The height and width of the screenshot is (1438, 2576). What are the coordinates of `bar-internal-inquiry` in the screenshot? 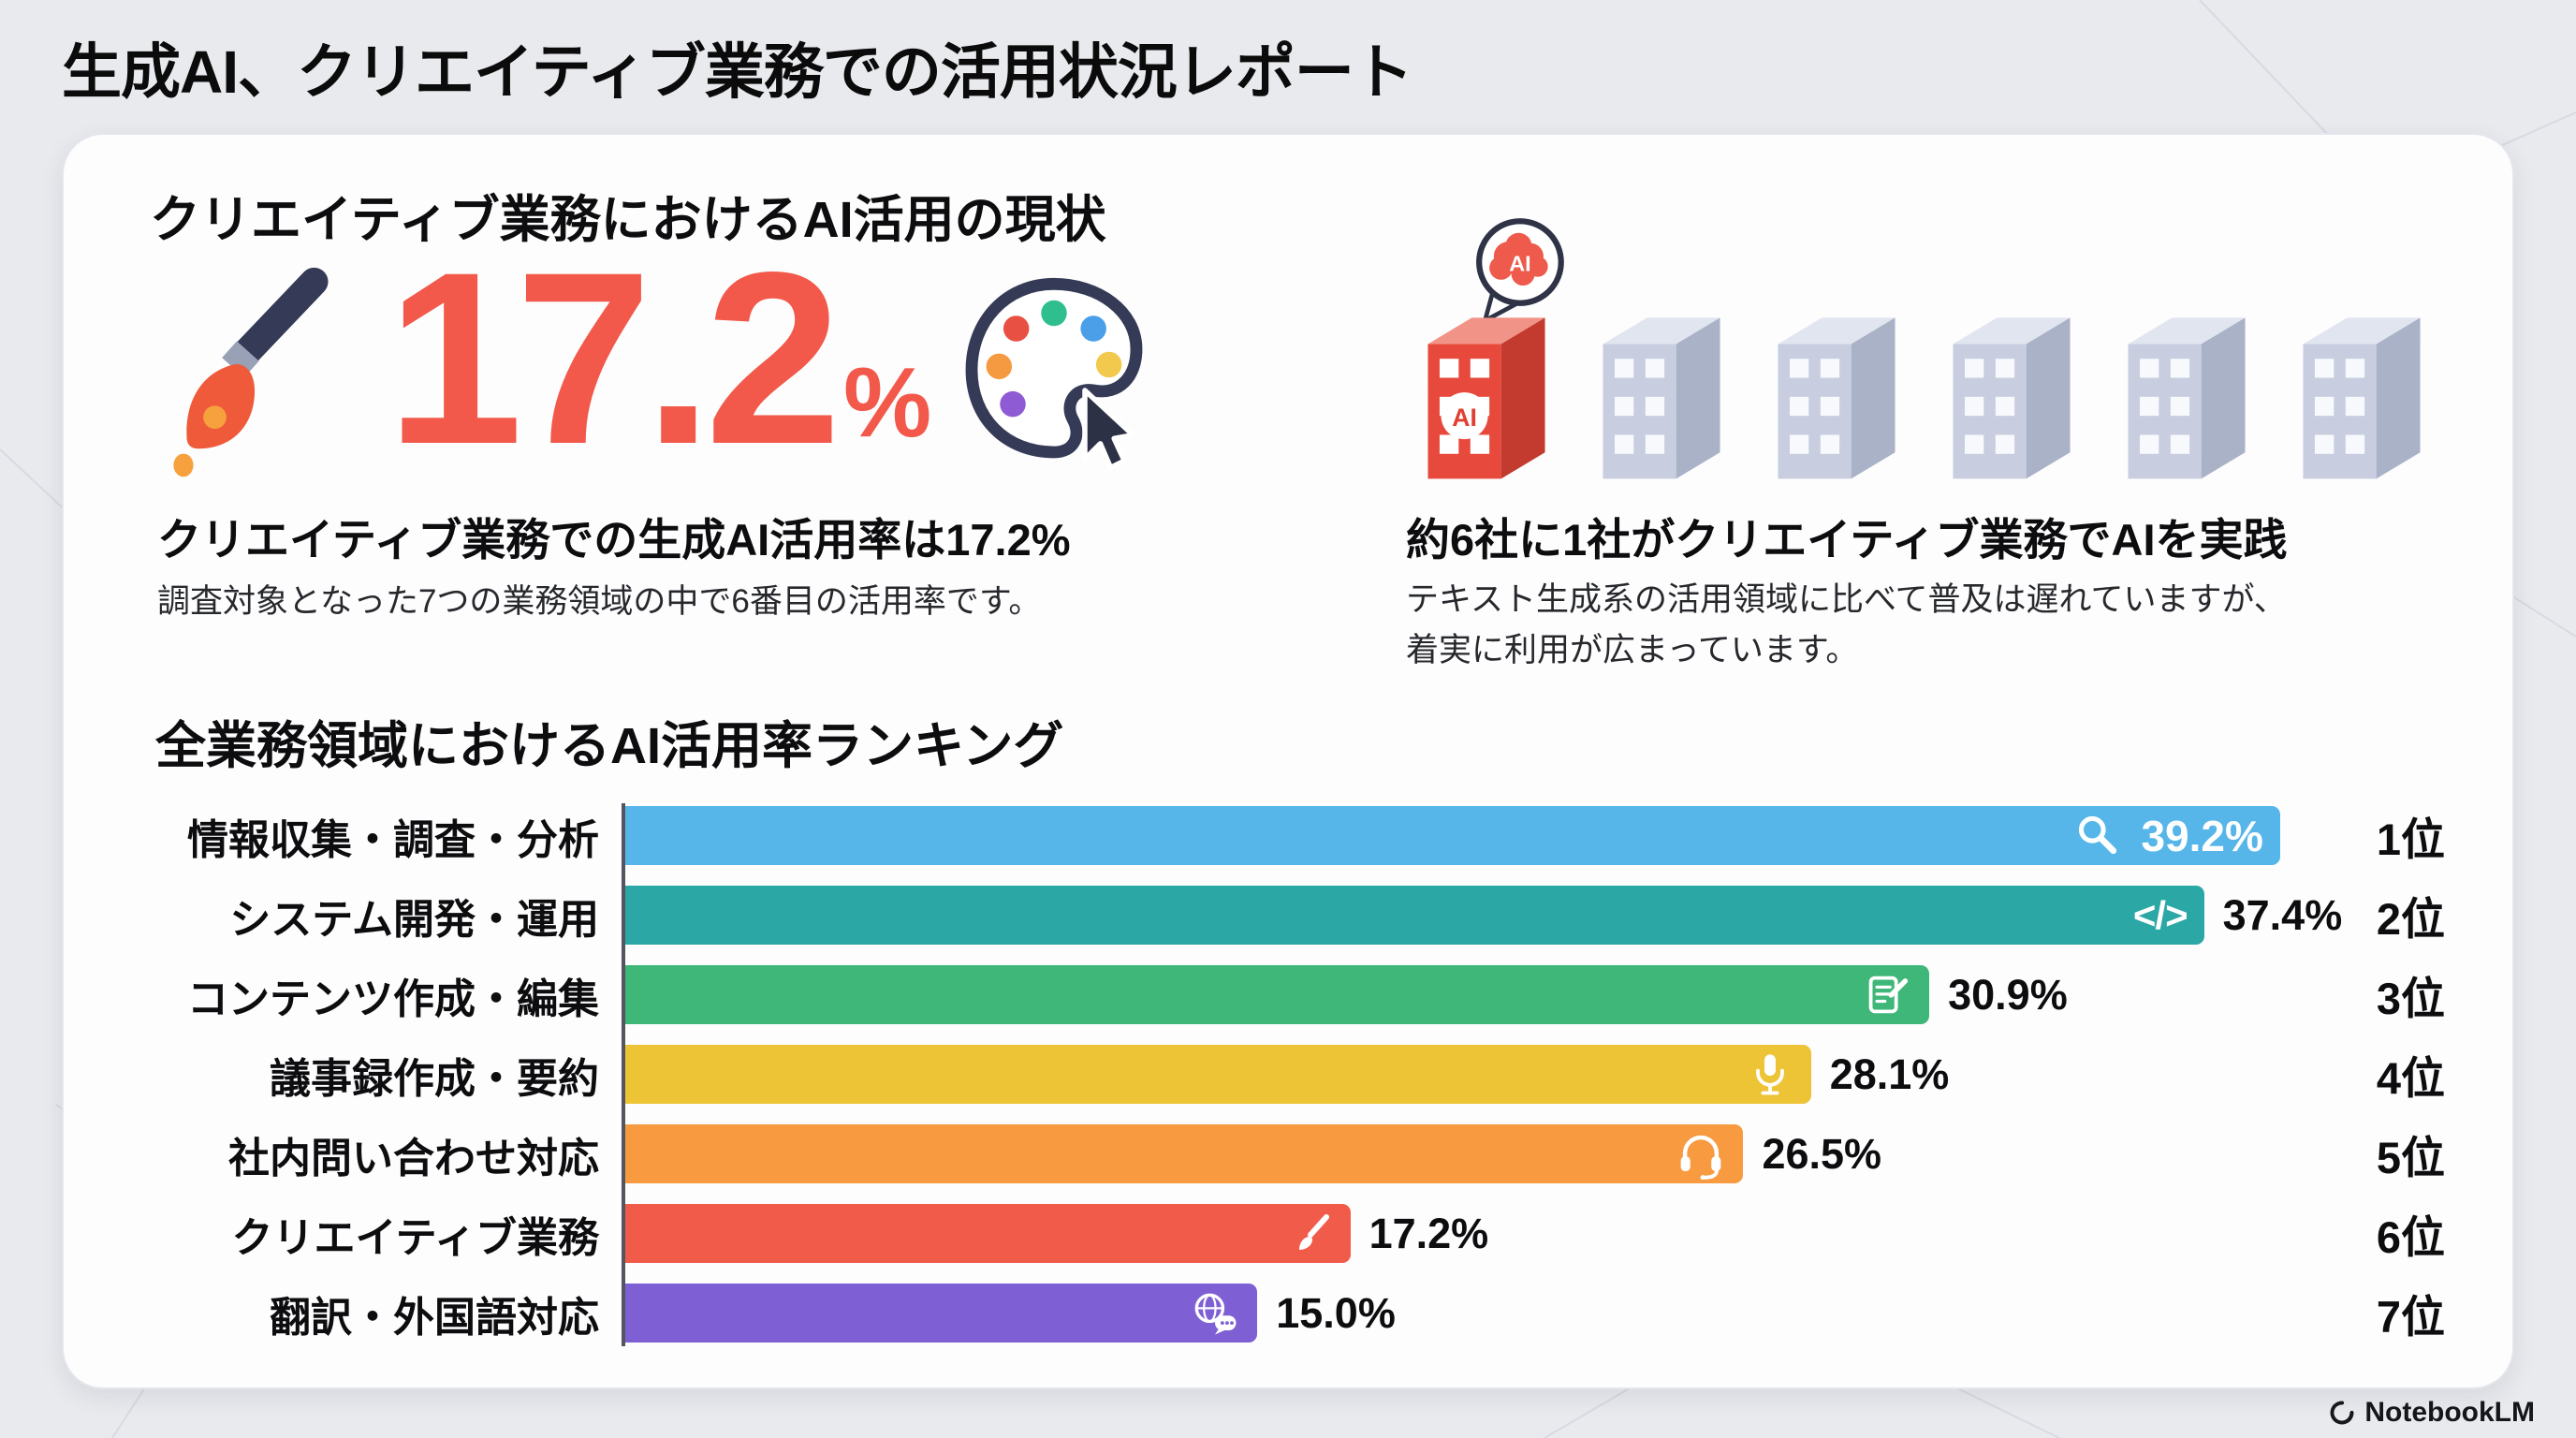 It's located at (1184, 1153).